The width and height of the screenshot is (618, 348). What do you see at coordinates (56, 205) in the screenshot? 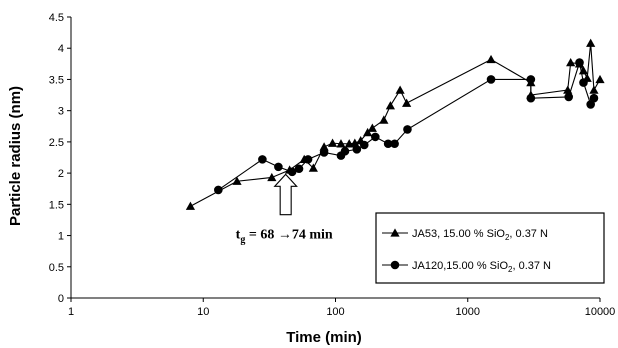
I see `y-tick-label: 1.5` at bounding box center [56, 205].